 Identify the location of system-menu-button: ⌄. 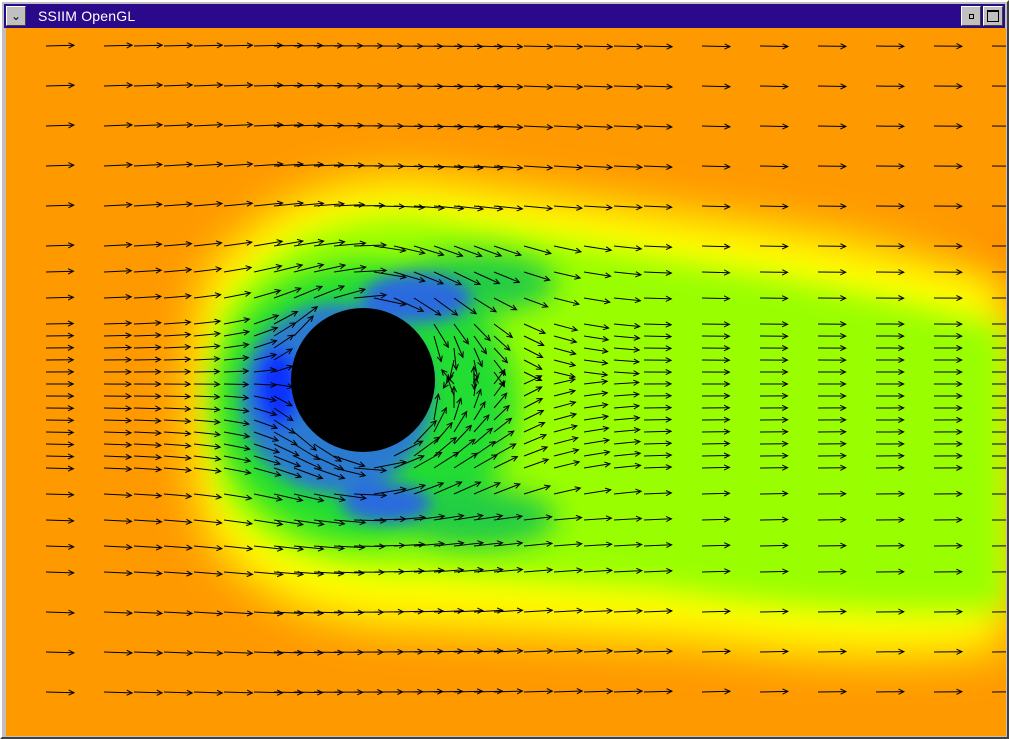
(16, 16).